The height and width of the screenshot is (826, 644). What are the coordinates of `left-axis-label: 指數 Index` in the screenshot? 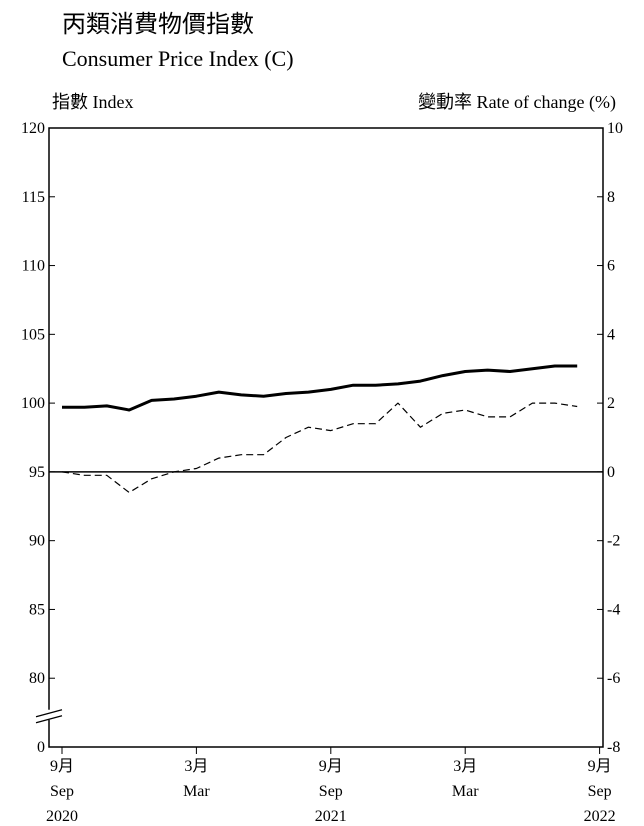 It's located at (93, 102).